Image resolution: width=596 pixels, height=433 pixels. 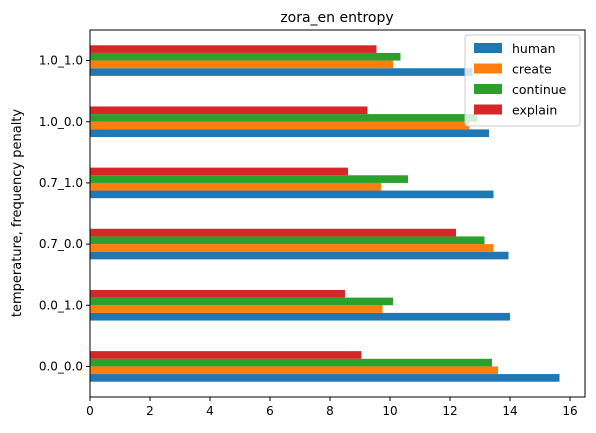 I want to click on bar-create-0.0_1.0, so click(x=236, y=309).